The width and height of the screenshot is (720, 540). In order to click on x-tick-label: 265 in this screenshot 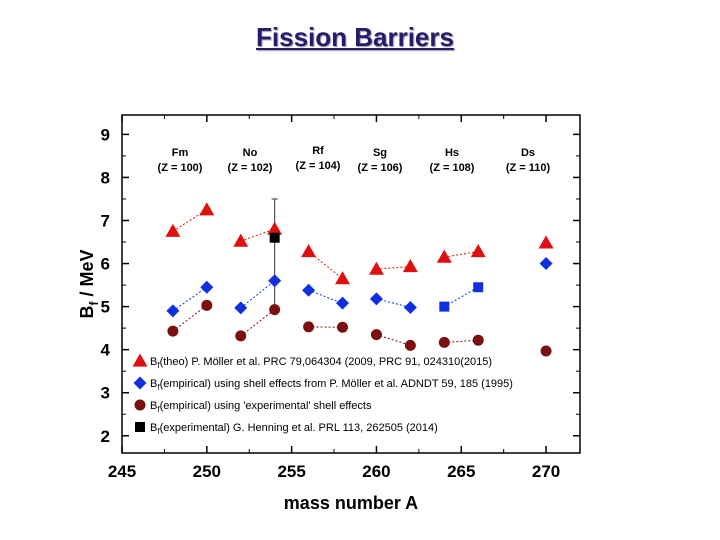, I will do `click(461, 471)`.